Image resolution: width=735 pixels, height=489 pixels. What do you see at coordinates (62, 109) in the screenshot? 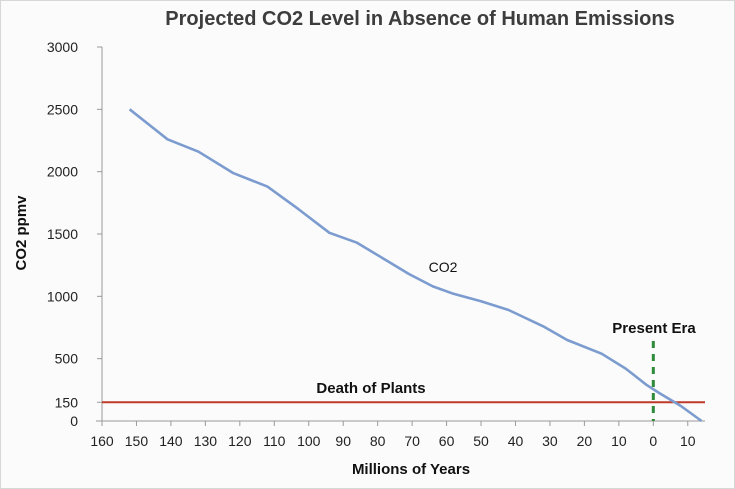
I see `y-tick-label: 2500` at bounding box center [62, 109].